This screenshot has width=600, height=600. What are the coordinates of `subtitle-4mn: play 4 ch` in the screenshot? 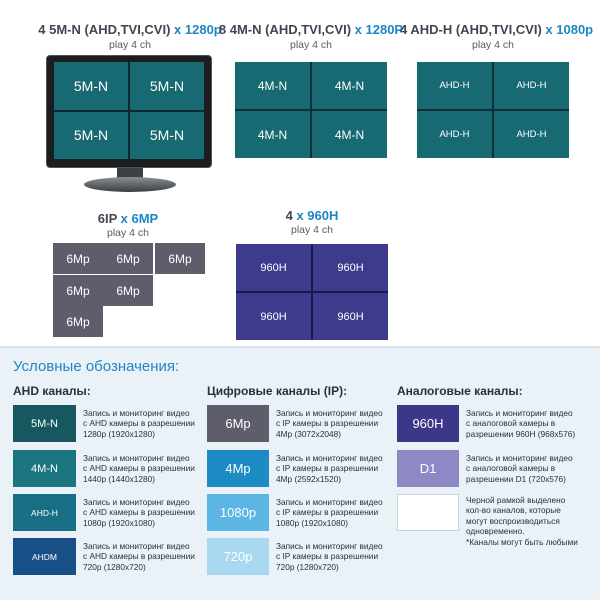 It's located at (311, 45).